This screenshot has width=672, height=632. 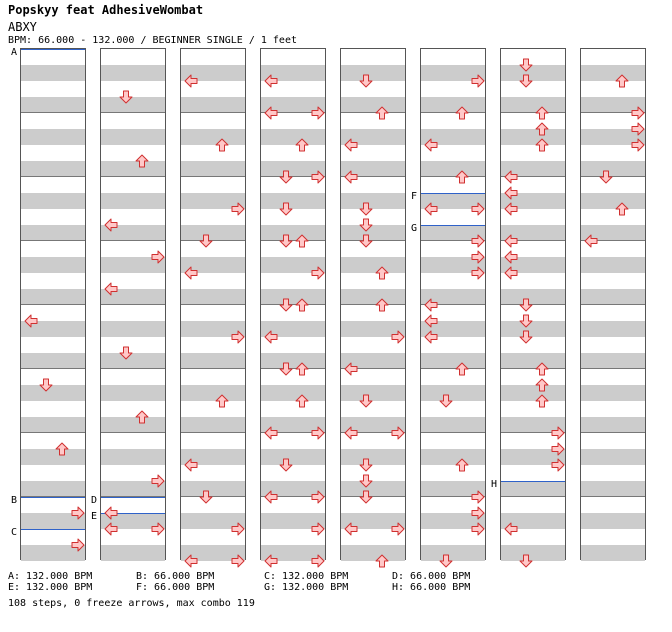 I want to click on bpm-legend-item: A: 132.000 BPM, so click(x=50, y=576).